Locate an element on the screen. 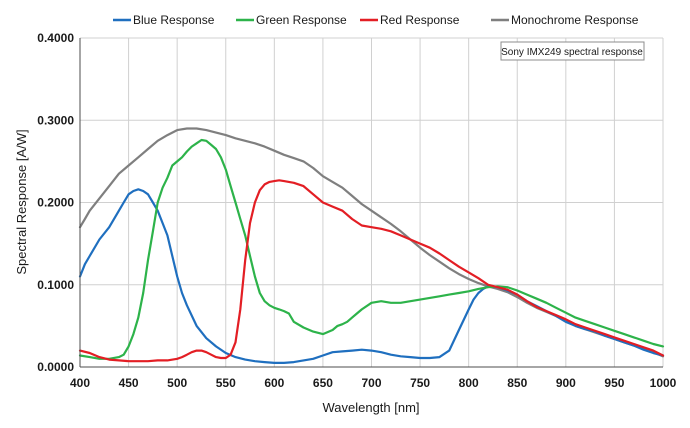 This screenshot has width=690, height=428. annotation-text: Sony IMX249 spectral response is located at coordinates (572, 52).